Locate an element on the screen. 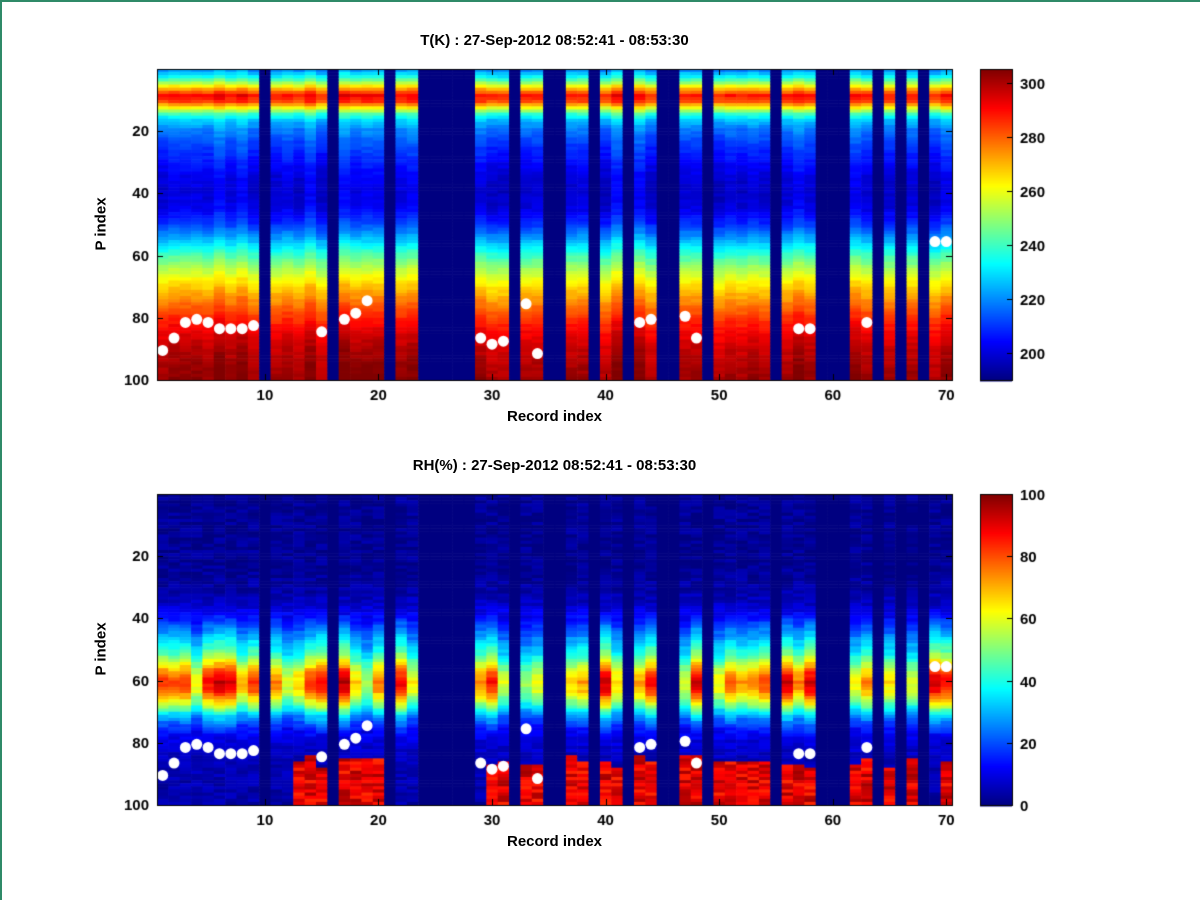 The image size is (1200, 900). panel1-x-axis-label: Record index is located at coordinates (554, 416).